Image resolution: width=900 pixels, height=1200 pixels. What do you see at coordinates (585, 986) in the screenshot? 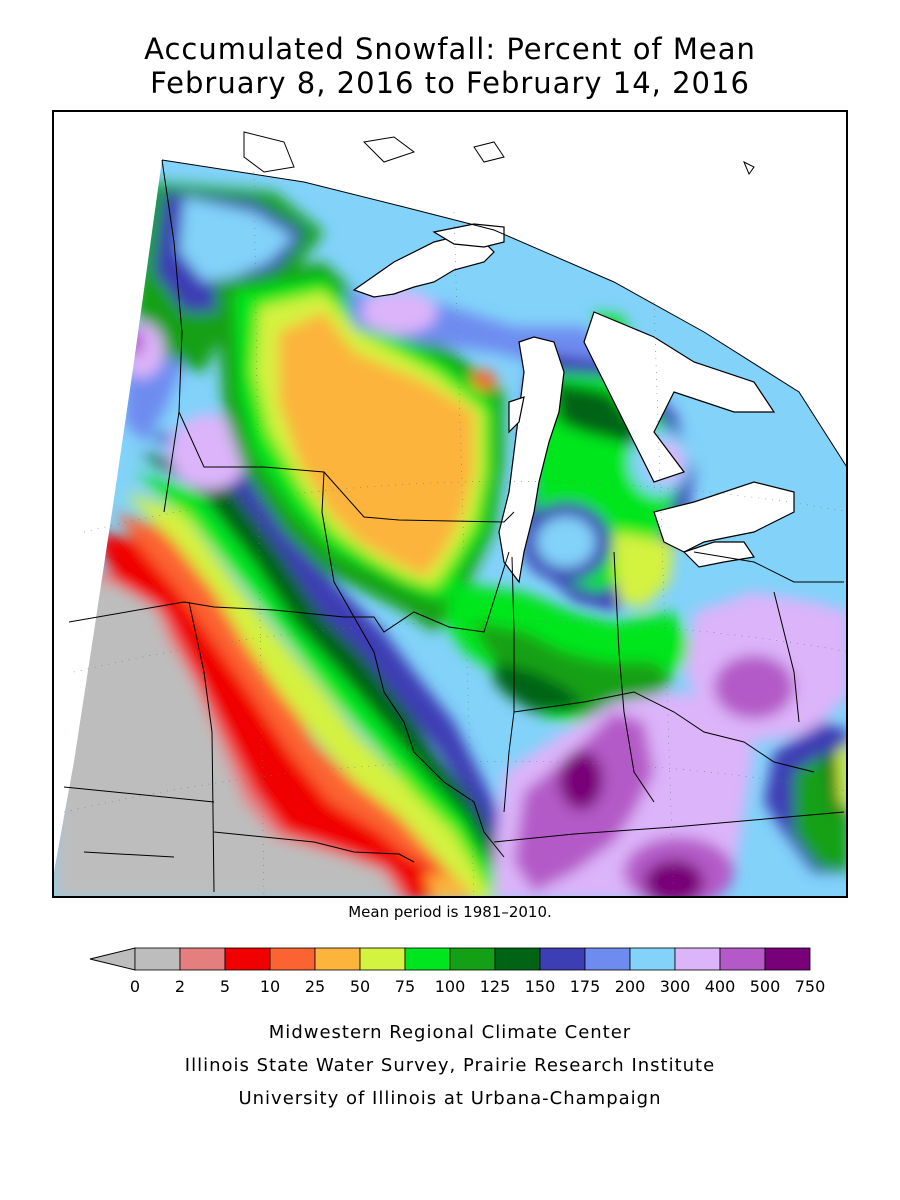
I see `legend-tick-label: 175` at bounding box center [585, 986].